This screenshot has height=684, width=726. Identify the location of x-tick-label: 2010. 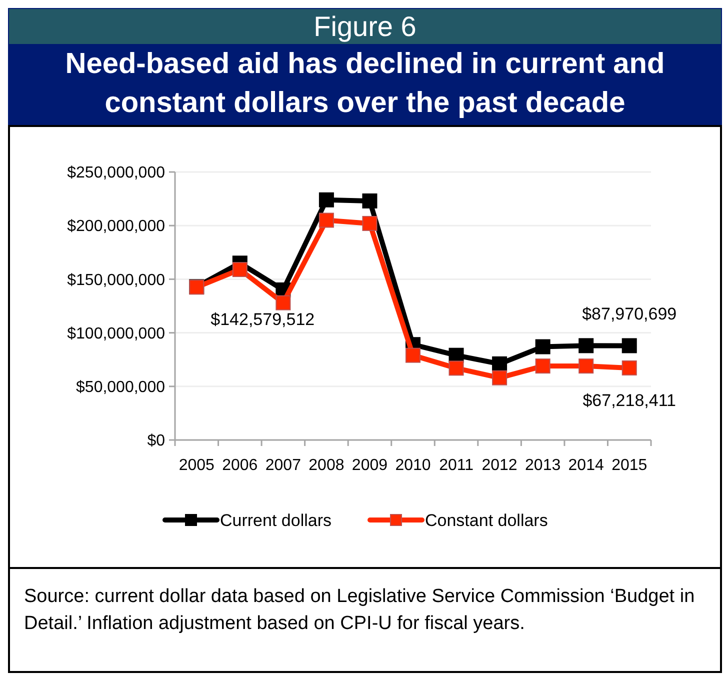
(413, 465).